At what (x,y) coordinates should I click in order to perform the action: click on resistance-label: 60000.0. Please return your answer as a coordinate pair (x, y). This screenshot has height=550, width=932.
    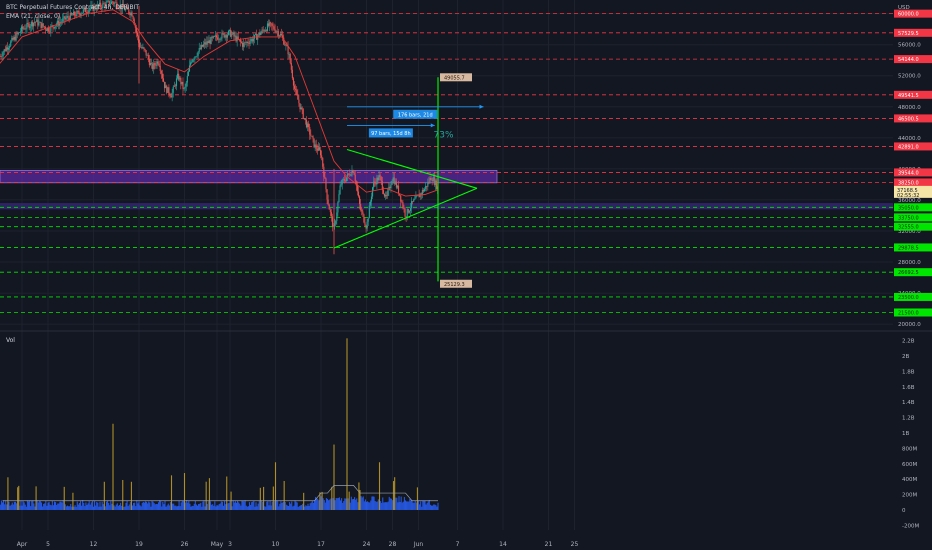
    Looking at the image, I should click on (908, 15).